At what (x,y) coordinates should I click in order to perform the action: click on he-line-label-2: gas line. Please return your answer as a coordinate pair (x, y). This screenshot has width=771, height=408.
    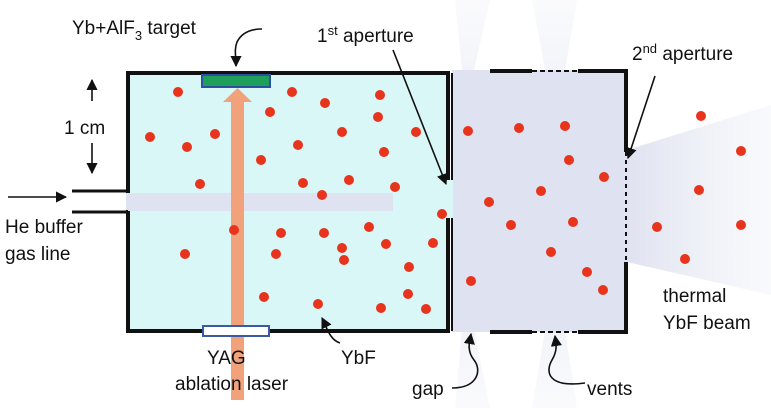
    Looking at the image, I should click on (38, 254).